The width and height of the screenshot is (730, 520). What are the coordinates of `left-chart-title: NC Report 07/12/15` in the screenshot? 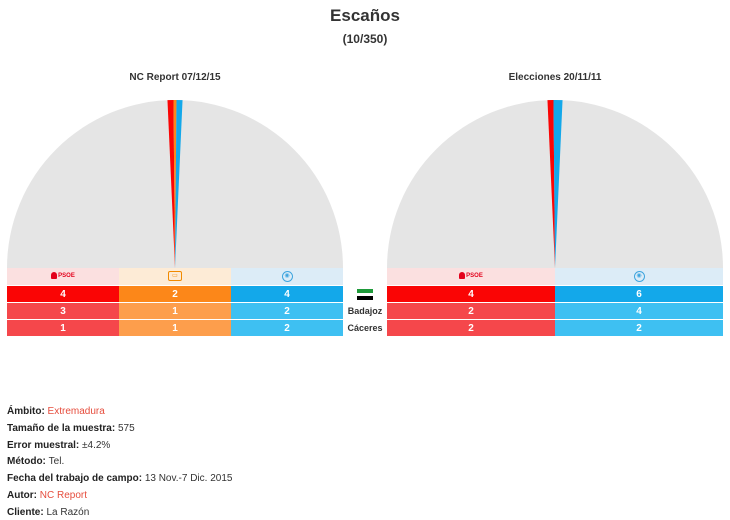 It's located at (175, 77).